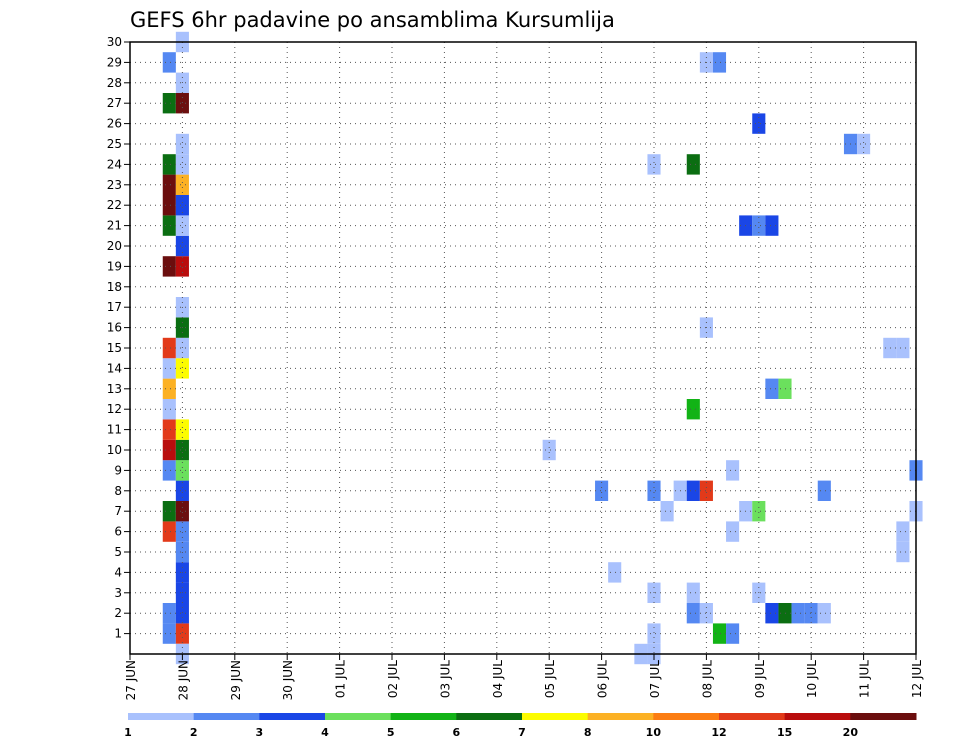 This screenshot has height=747, width=960. What do you see at coordinates (114, 287) in the screenshot?
I see `y-tick-label: 18` at bounding box center [114, 287].